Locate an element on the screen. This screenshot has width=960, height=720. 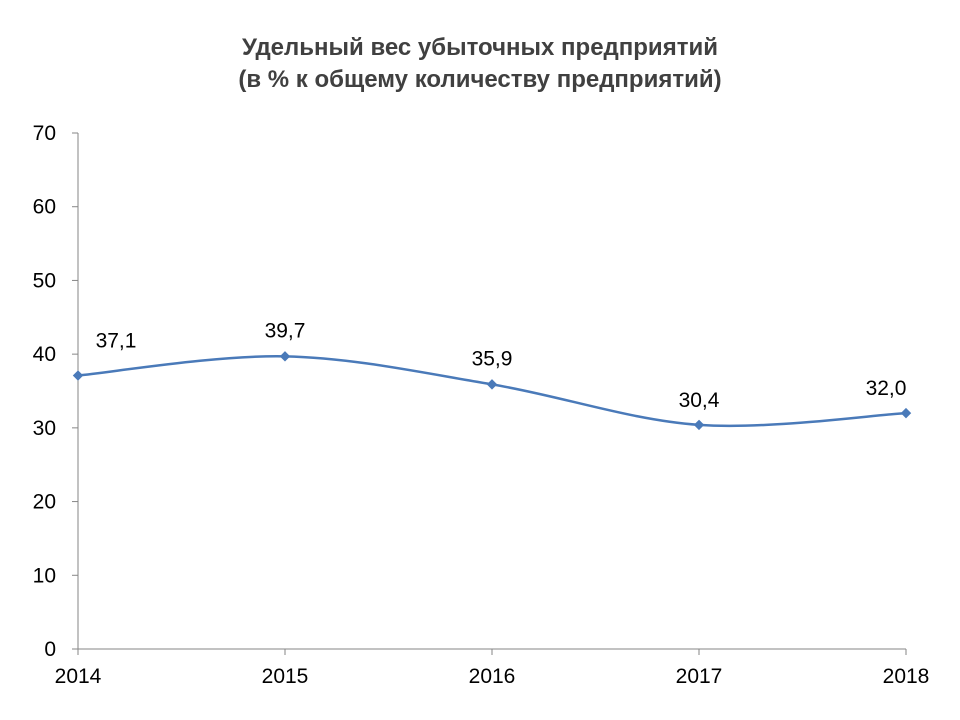
data-label-layer: 37,1 39,7 35,9 30,4 32,0 is located at coordinates (501, 365).